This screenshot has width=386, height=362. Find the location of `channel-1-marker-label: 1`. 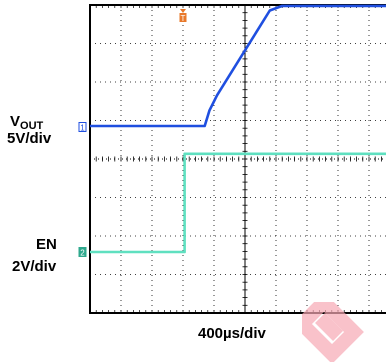

channel-1-marker-label: 1 is located at coordinates (82, 128).